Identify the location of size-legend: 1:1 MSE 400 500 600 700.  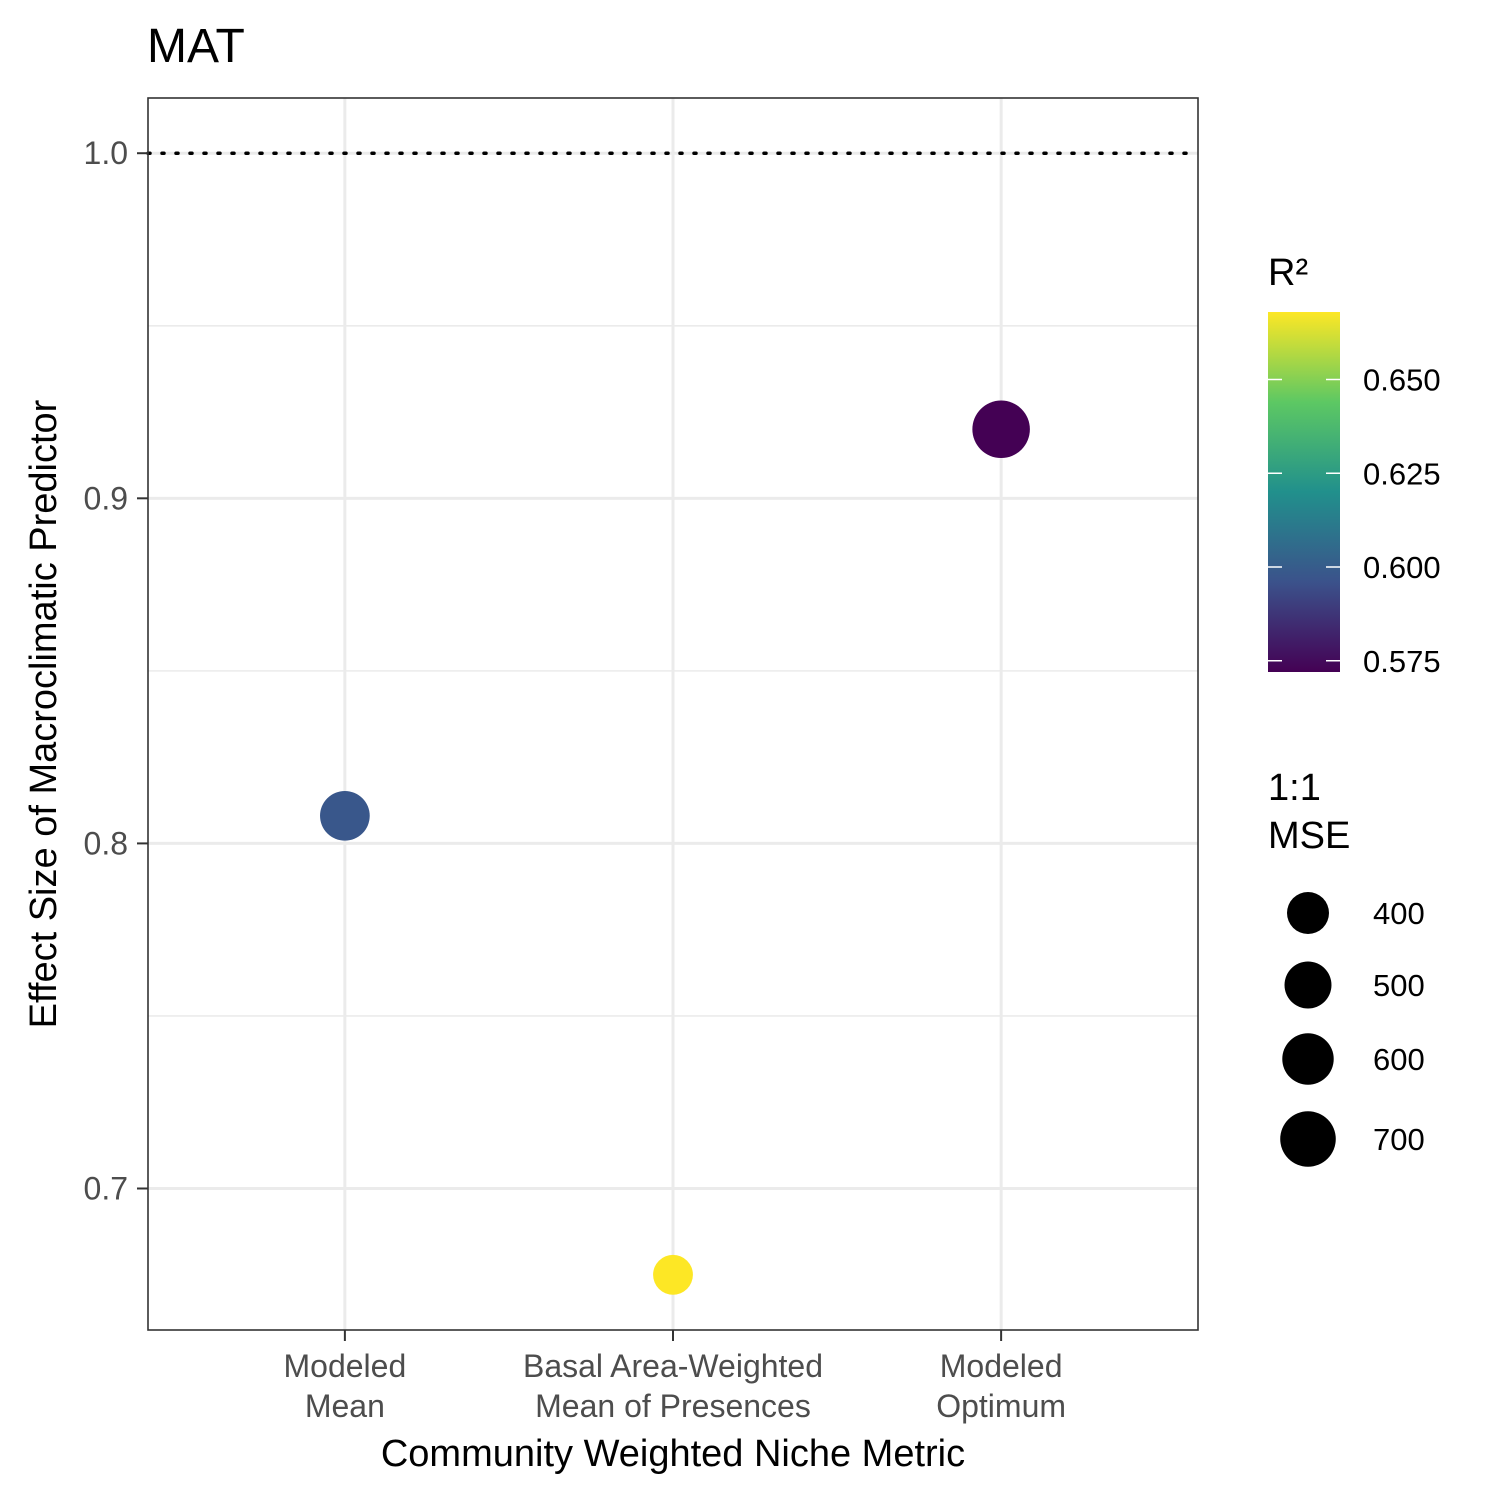
(1346, 967).